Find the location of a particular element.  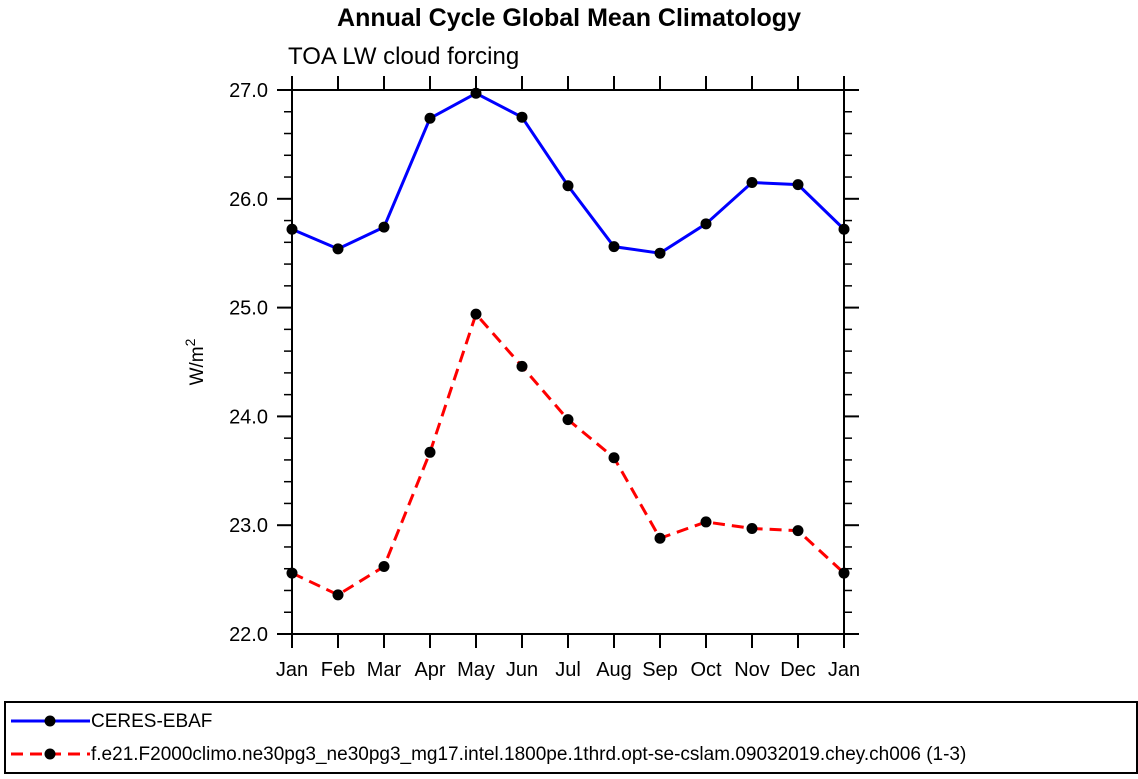

y-tick-label: 23.0 is located at coordinates (248, 526).